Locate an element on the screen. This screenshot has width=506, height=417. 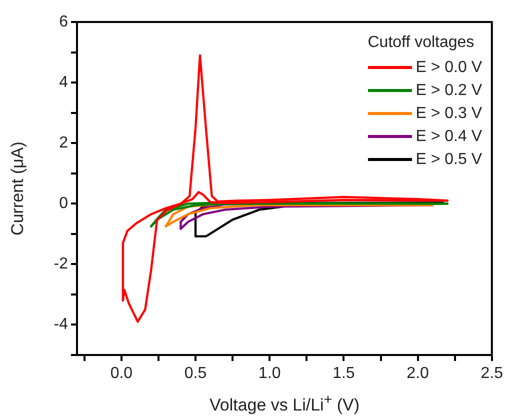
y-tick-label: 0 is located at coordinates (63, 203).